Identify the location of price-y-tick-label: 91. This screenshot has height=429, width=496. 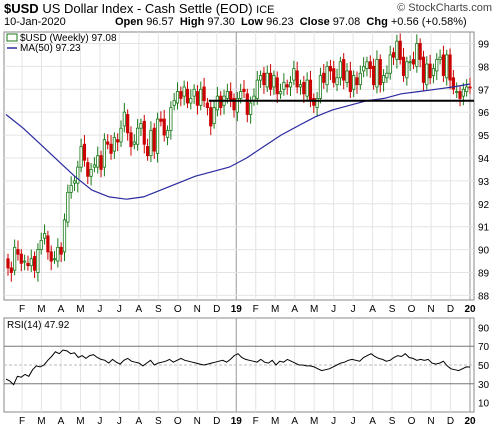
(484, 228).